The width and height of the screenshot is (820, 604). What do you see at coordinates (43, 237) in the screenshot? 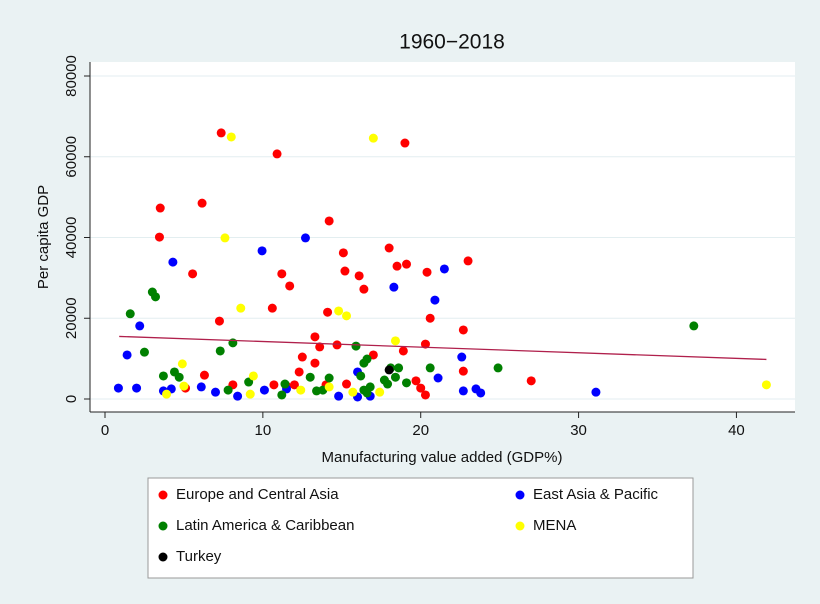
I see `y-axis-label: Per capita GDP` at bounding box center [43, 237].